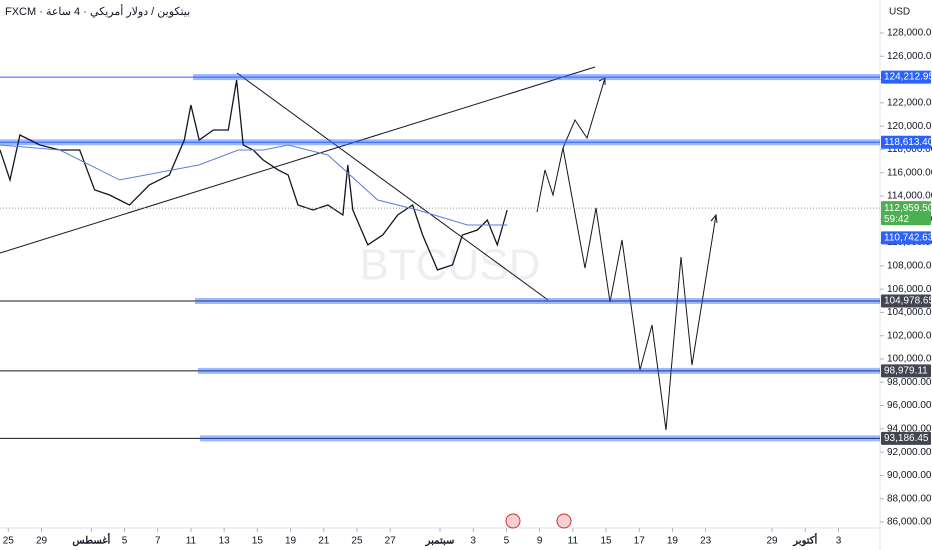 This screenshot has width=932, height=550. What do you see at coordinates (909, 289) in the screenshot?
I see `y-tick-label: 106,000.00` at bounding box center [909, 289].